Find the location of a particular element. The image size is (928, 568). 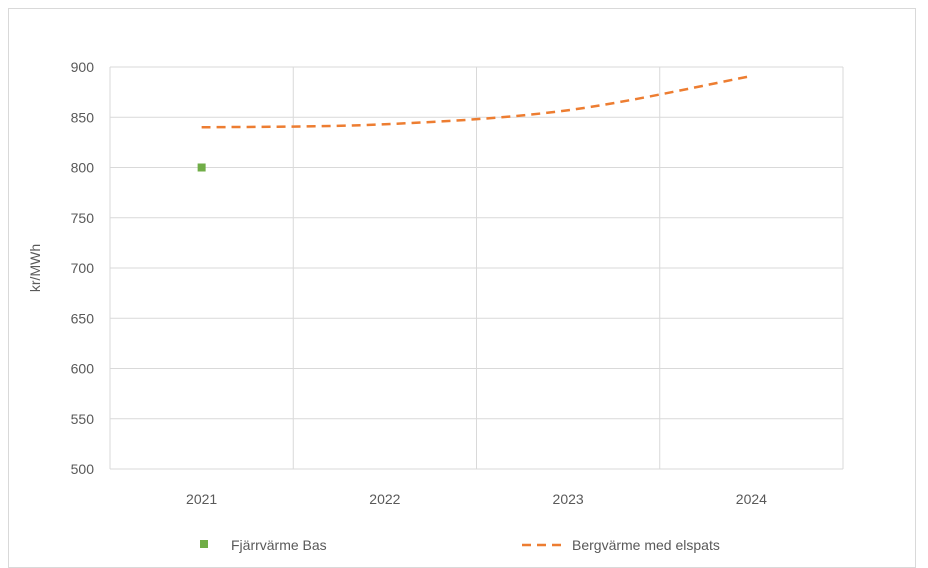

series-line-bergvarme is located at coordinates (476, 101).